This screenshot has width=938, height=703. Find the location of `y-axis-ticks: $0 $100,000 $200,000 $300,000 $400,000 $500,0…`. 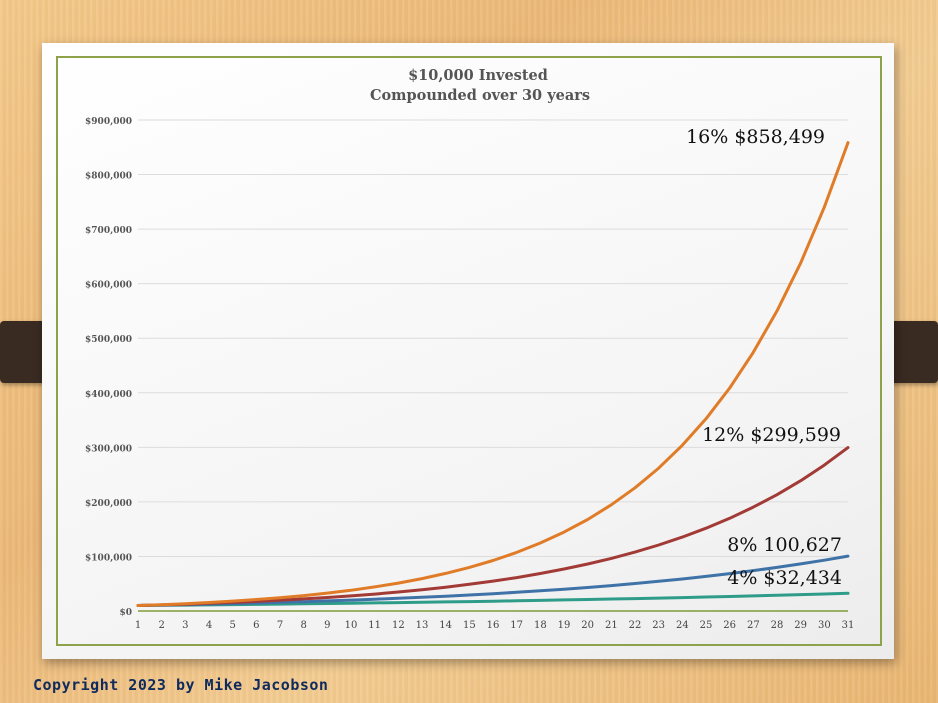

y-axis-ticks: $0 $100,000 $200,000 $300,000 $400,000 $500,0… is located at coordinates (108, 367).